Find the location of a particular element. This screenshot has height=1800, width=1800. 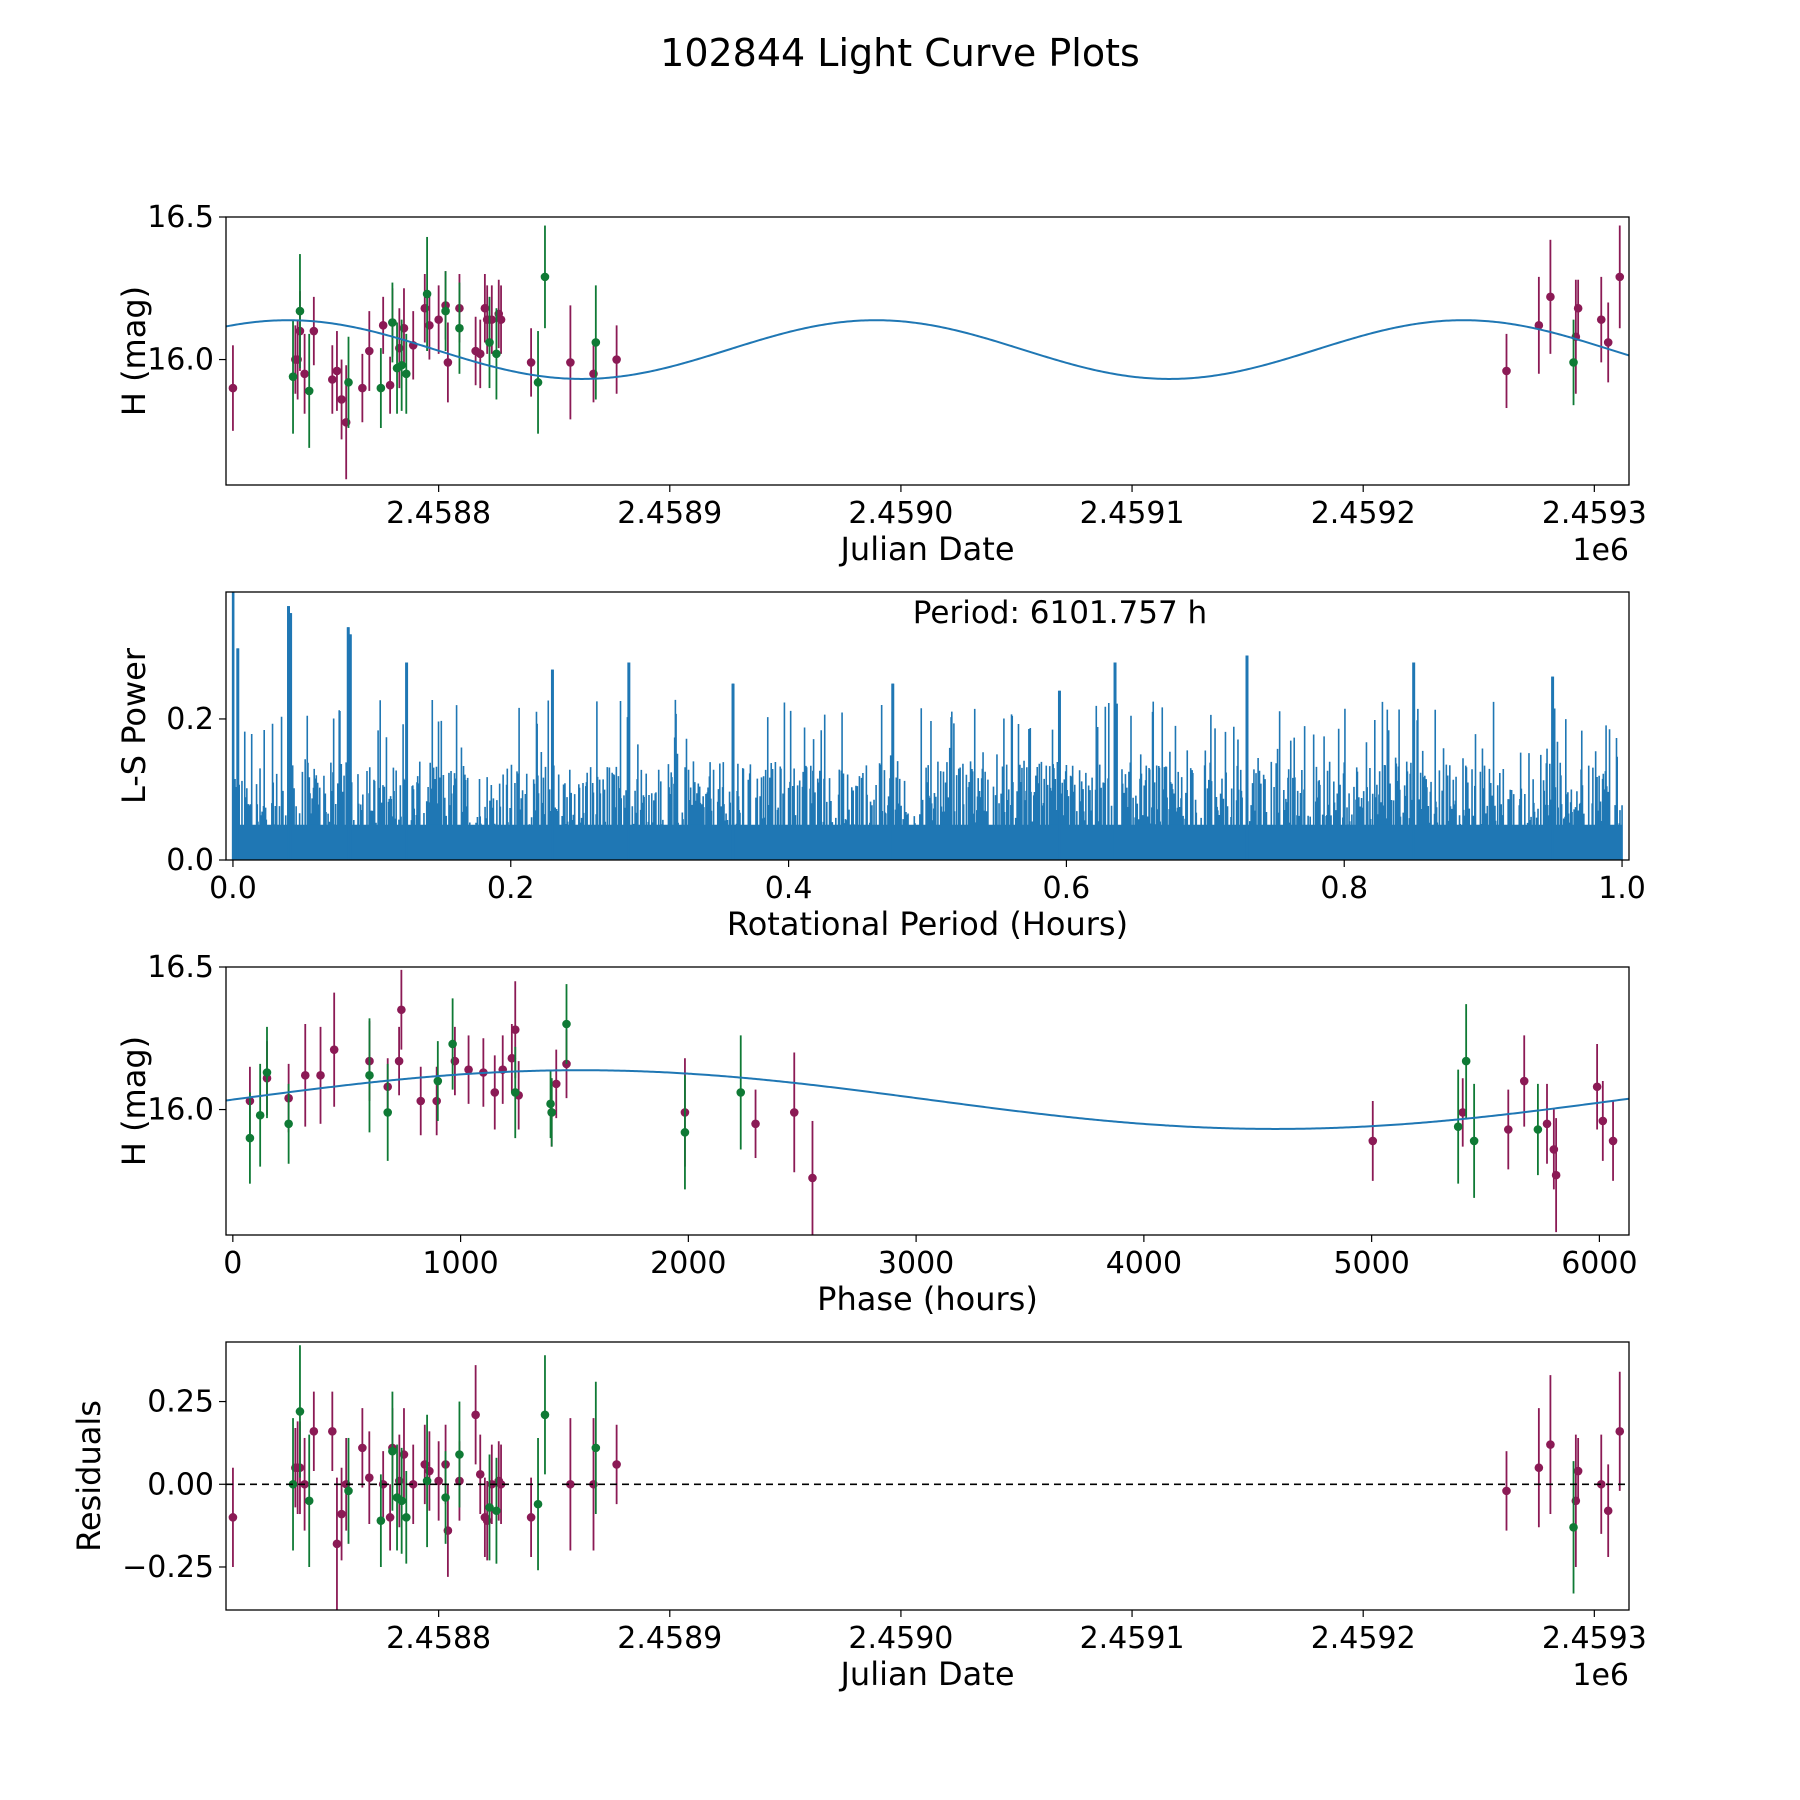

x-tick-label: 2.4590 is located at coordinates (900, 1638).